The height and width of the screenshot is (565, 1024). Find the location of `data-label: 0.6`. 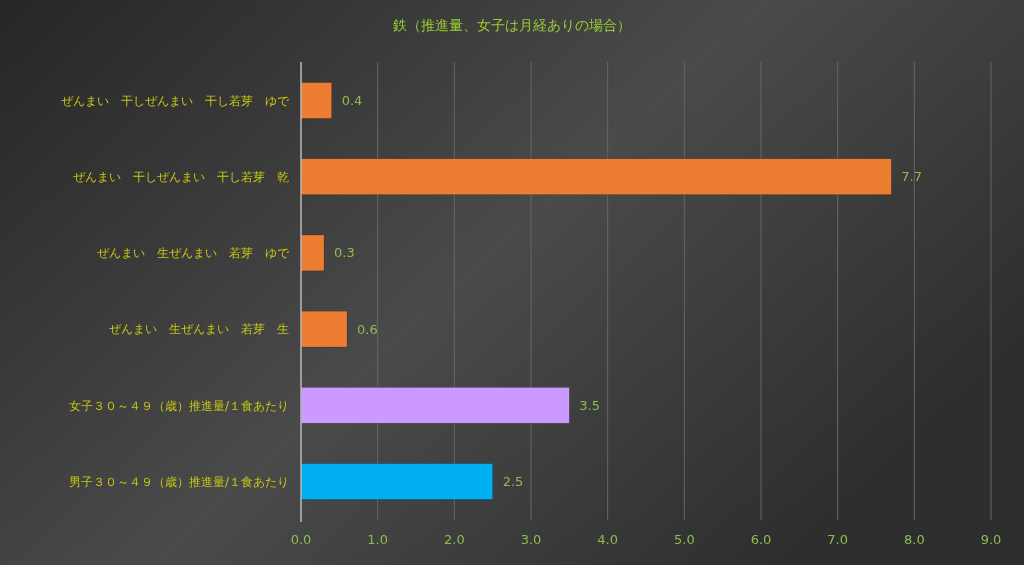

data-label: 0.6 is located at coordinates (367, 329).